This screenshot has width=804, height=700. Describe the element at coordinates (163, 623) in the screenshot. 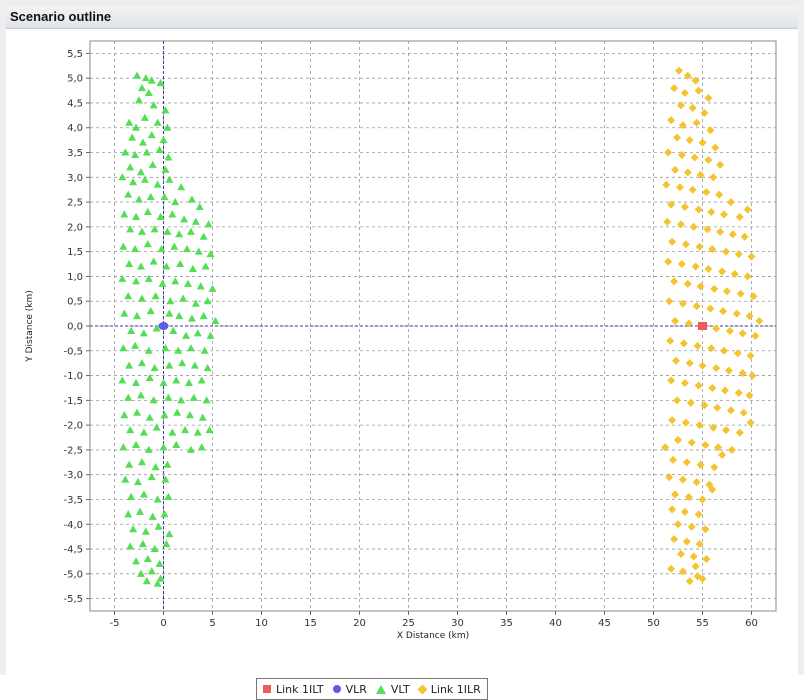

I see `x-tick-label: 0` at that location.